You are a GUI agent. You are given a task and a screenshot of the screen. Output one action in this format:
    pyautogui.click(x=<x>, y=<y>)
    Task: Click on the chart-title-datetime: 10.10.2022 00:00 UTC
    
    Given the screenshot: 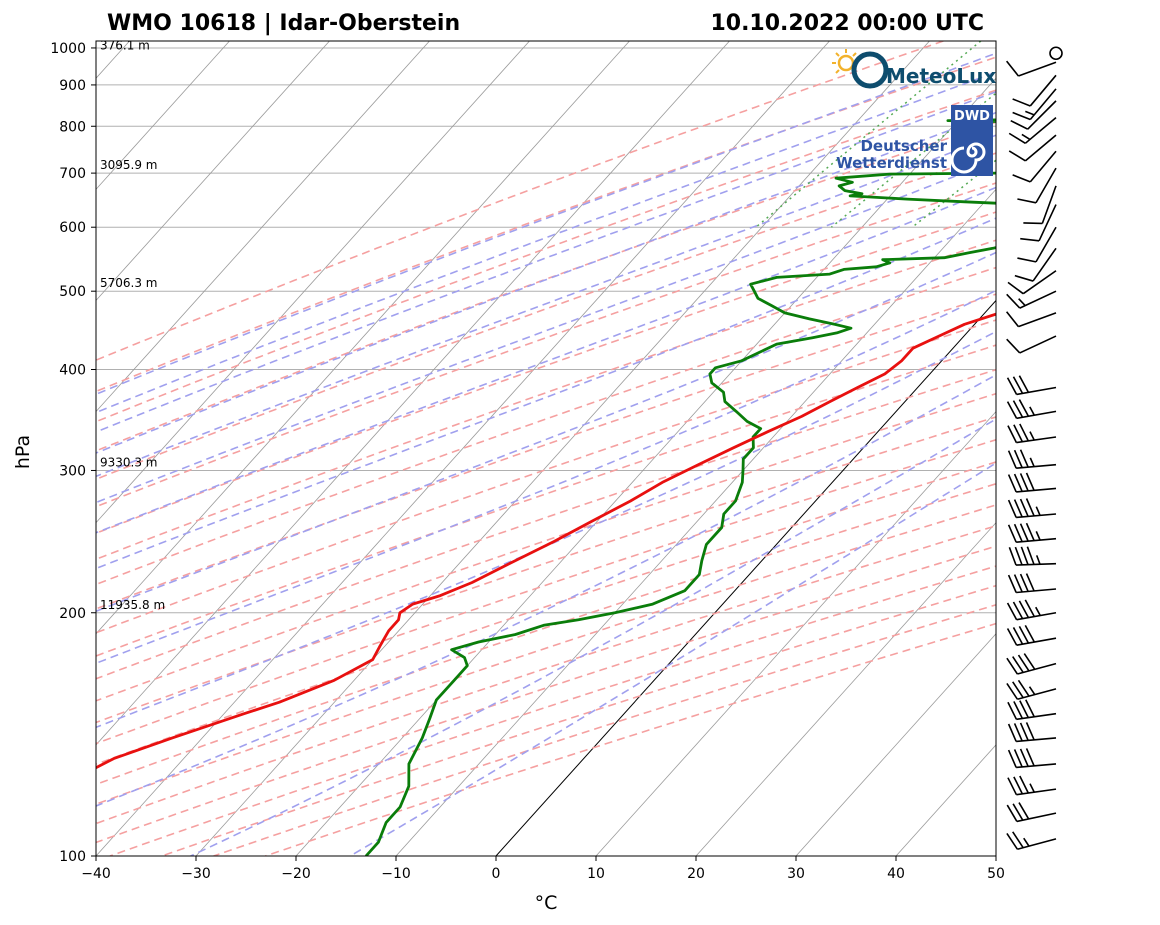 What is the action you would take?
    pyautogui.click(x=847, y=23)
    